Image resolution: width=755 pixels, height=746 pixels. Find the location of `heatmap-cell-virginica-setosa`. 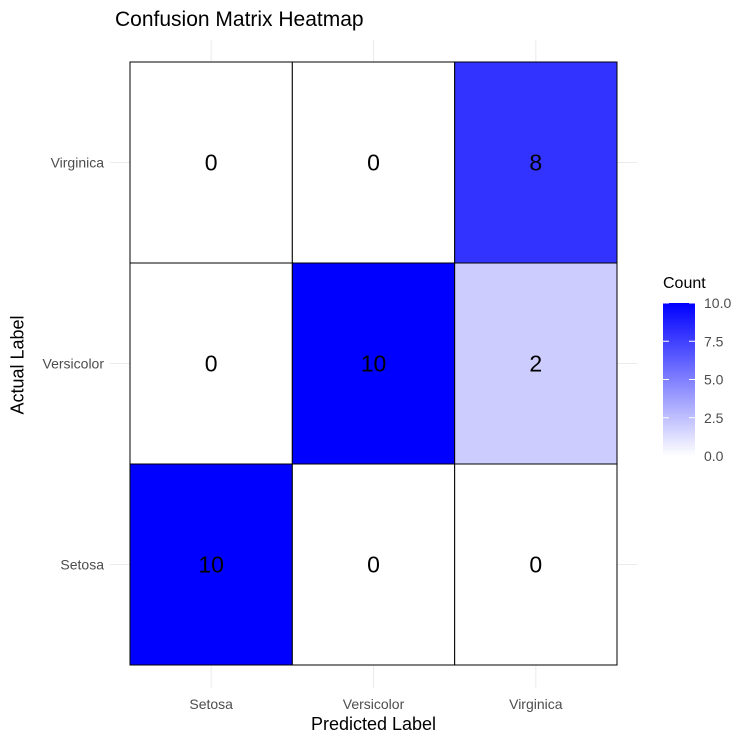

heatmap-cell-virginica-setosa is located at coordinates (211, 162).